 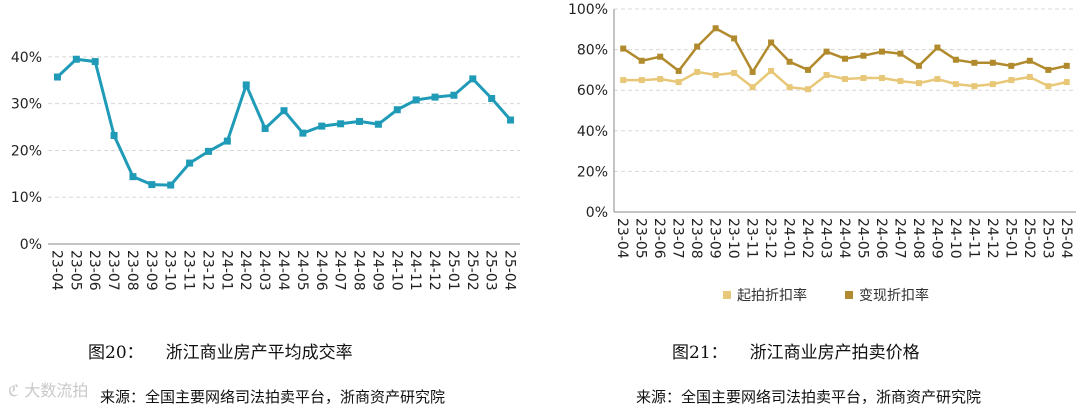 What do you see at coordinates (75, 270) in the screenshot?
I see `x-tick-label: 23-05` at bounding box center [75, 270].